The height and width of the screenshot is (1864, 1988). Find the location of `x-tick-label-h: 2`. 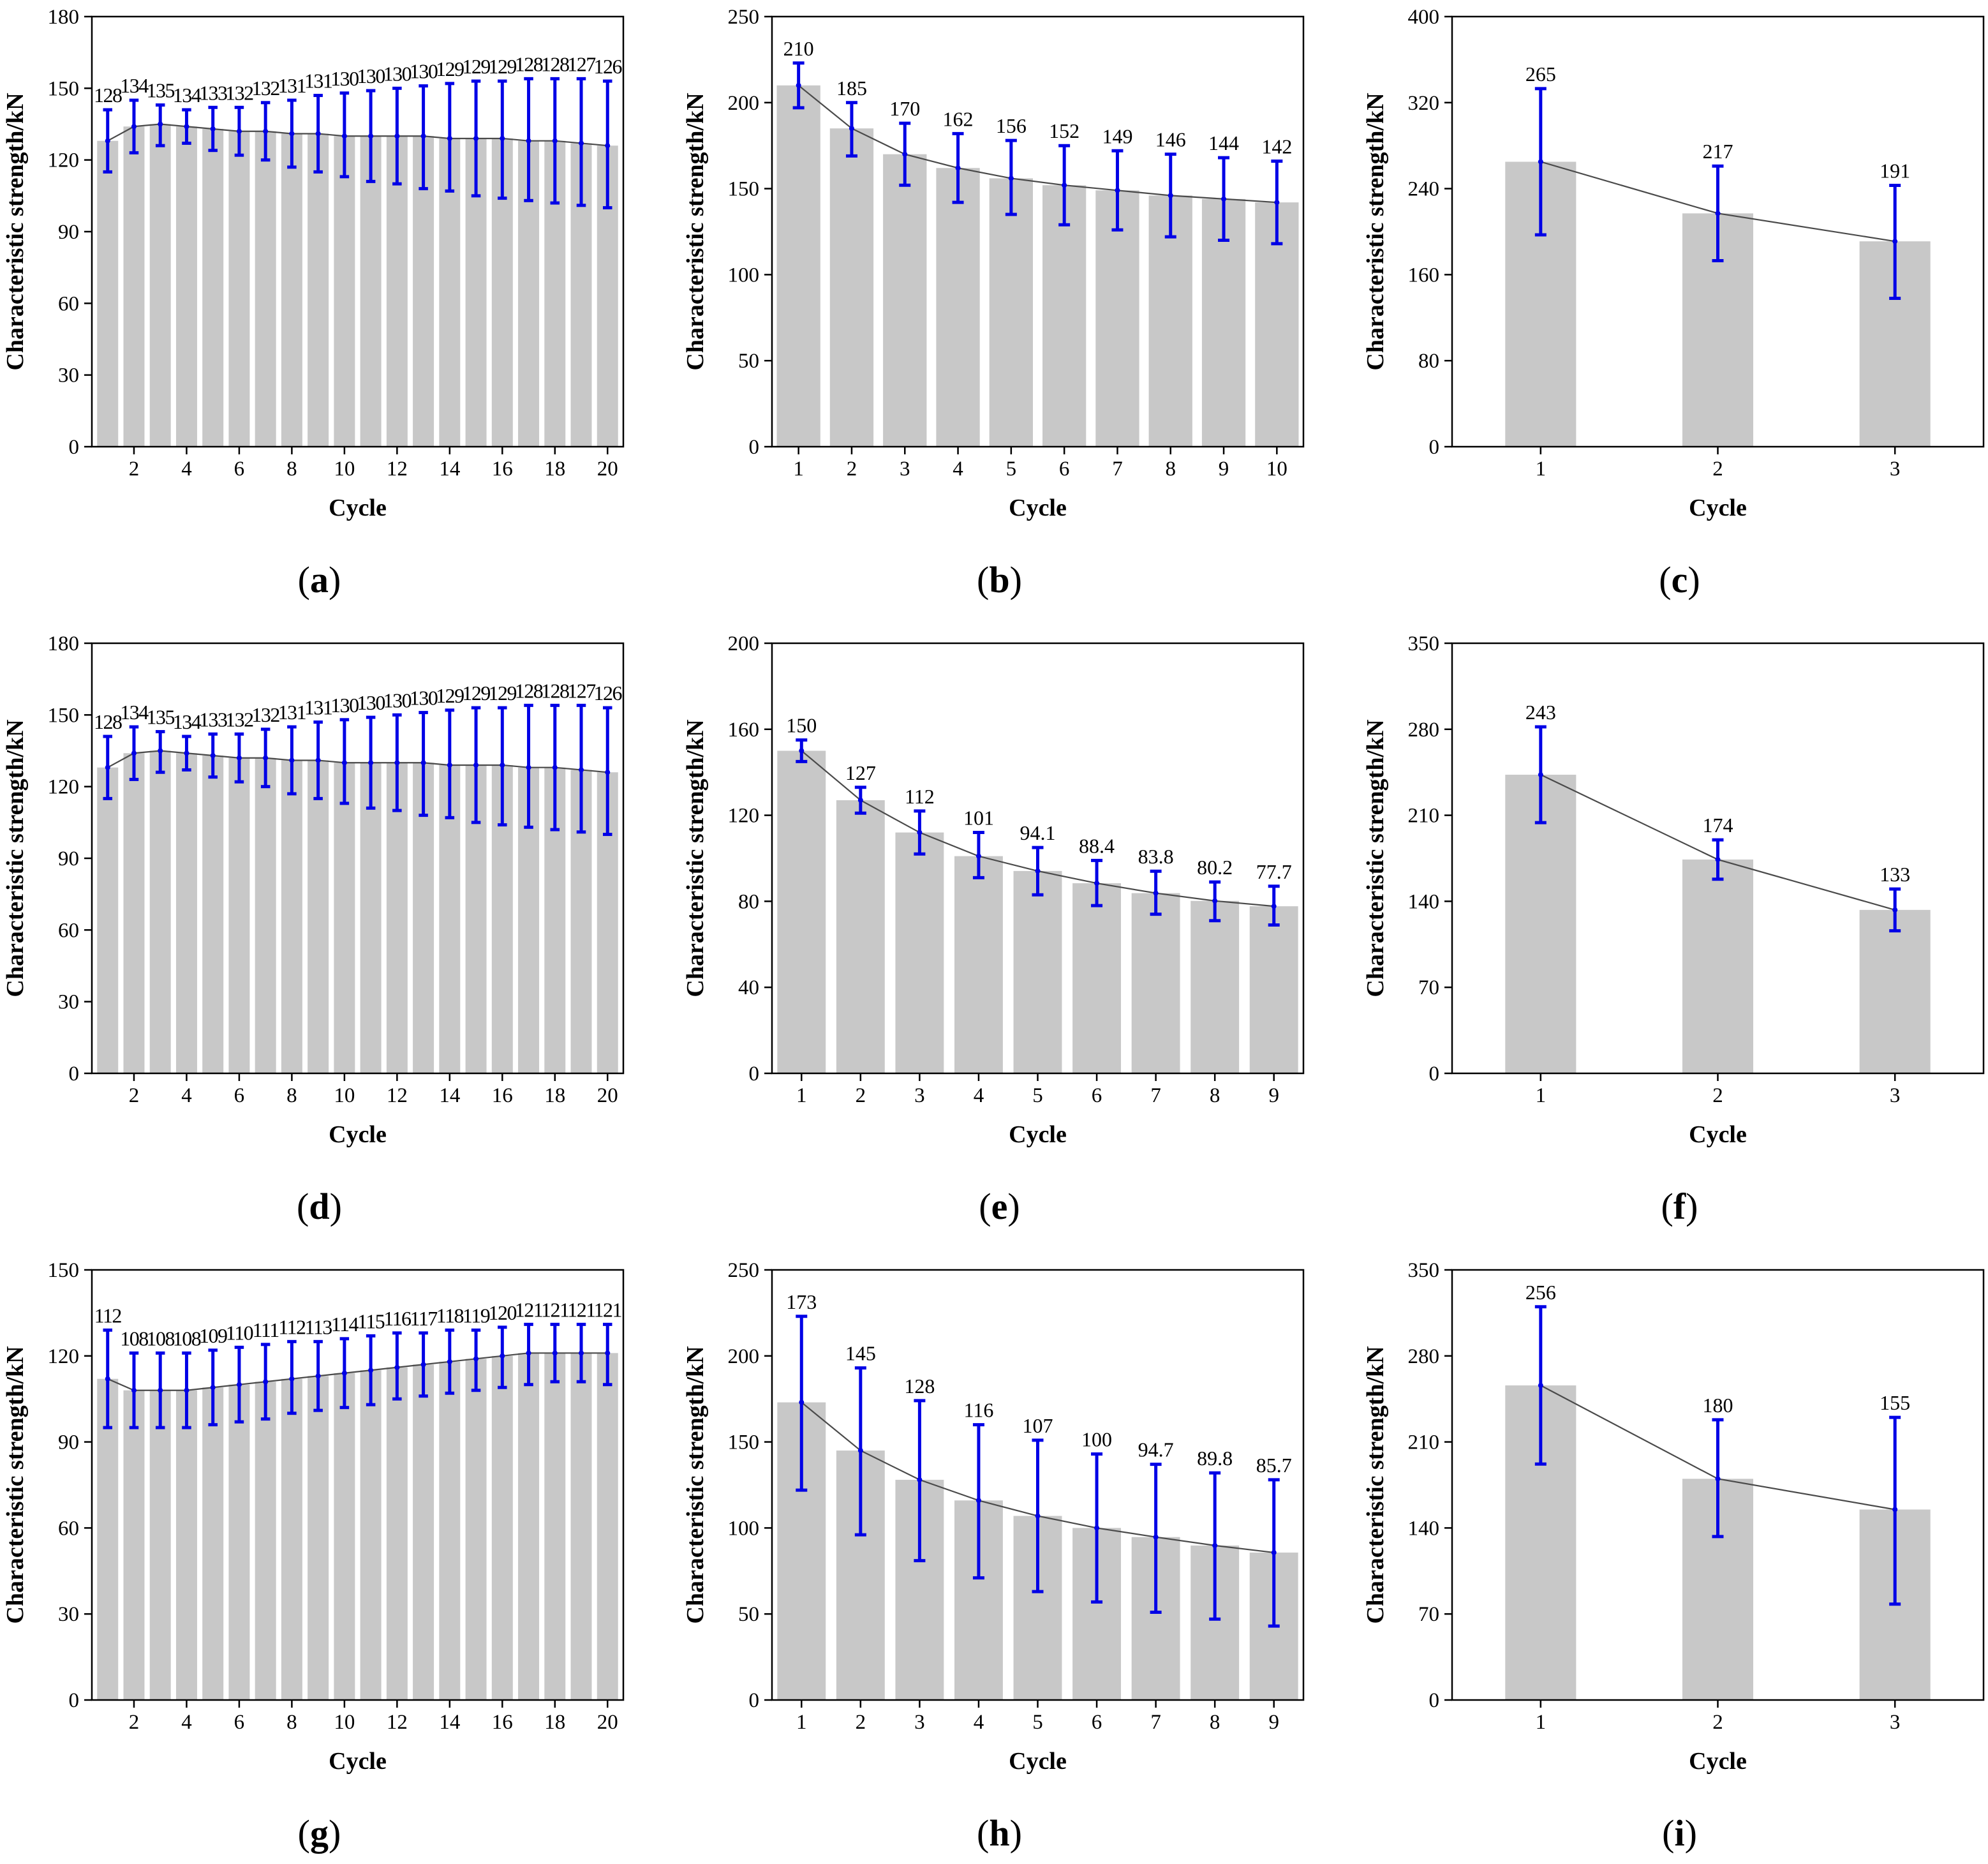

x-tick-label-h: 2 is located at coordinates (861, 1722).